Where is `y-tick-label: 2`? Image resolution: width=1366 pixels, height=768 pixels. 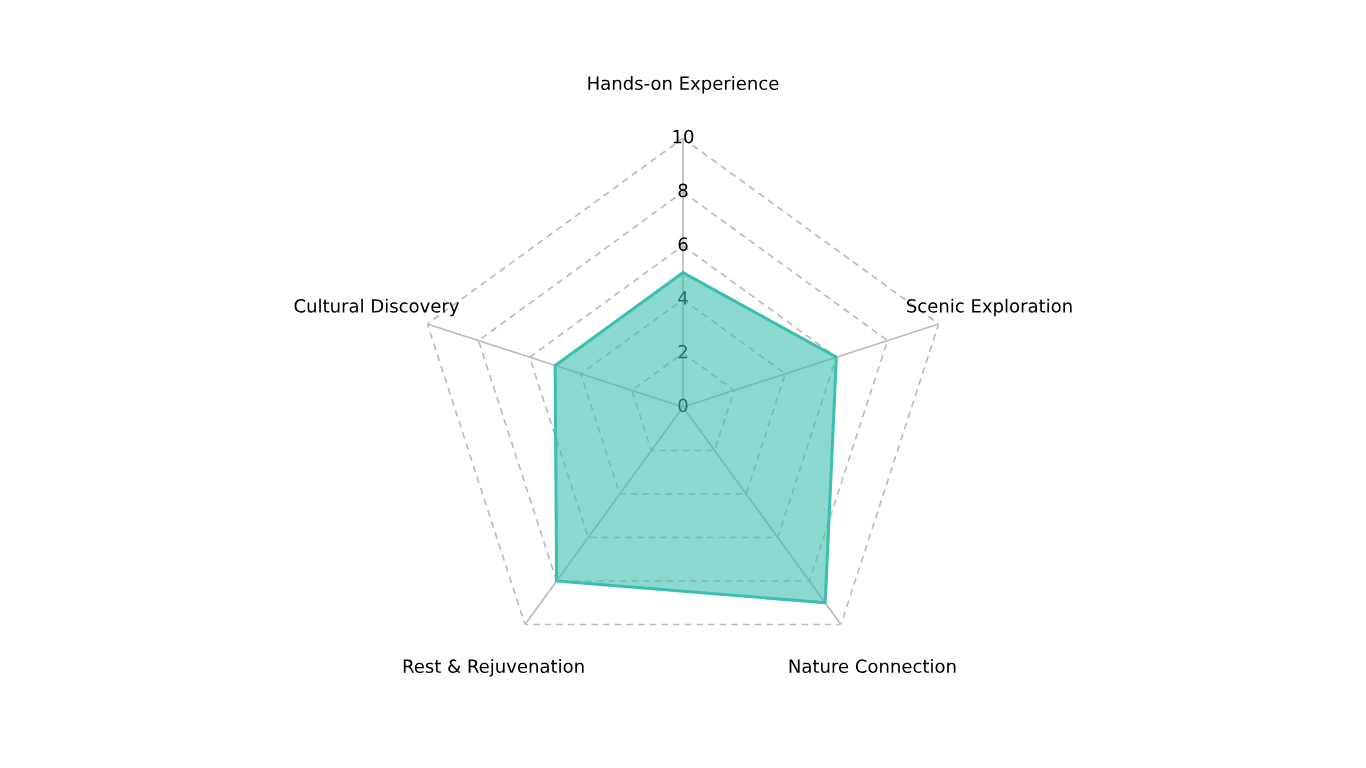
y-tick-label: 2 is located at coordinates (682, 351).